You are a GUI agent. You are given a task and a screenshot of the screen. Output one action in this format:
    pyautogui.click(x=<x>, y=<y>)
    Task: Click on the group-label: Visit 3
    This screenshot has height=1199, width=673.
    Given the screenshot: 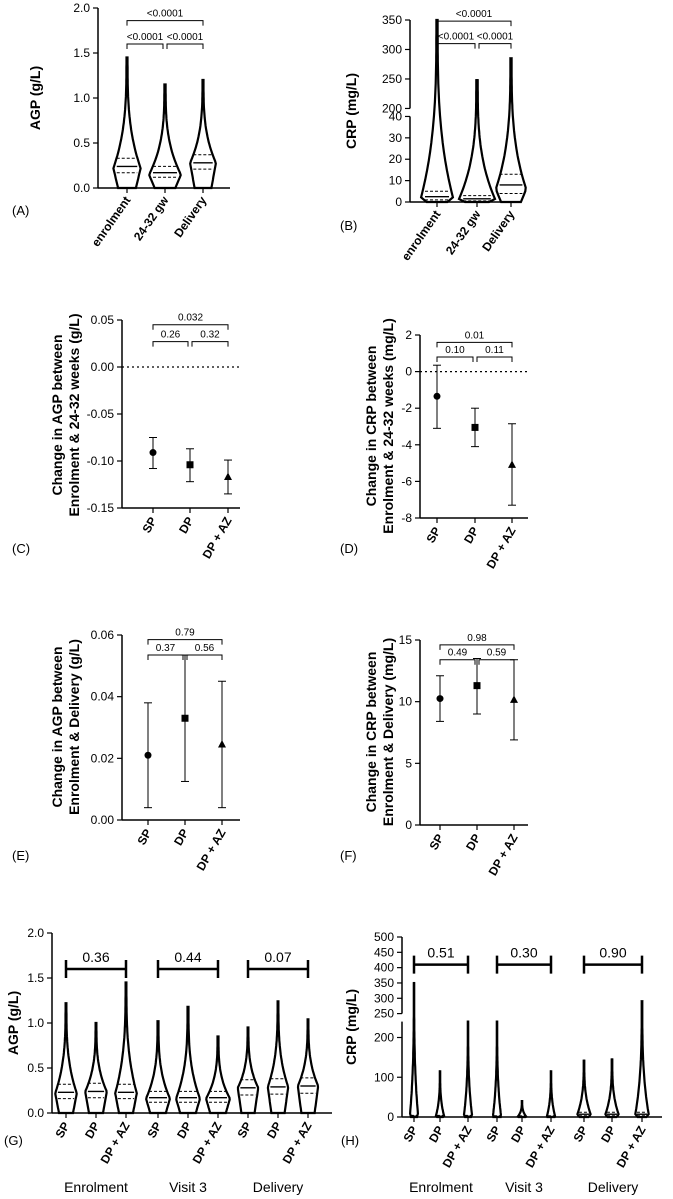 What is the action you would take?
    pyautogui.click(x=188, y=1187)
    